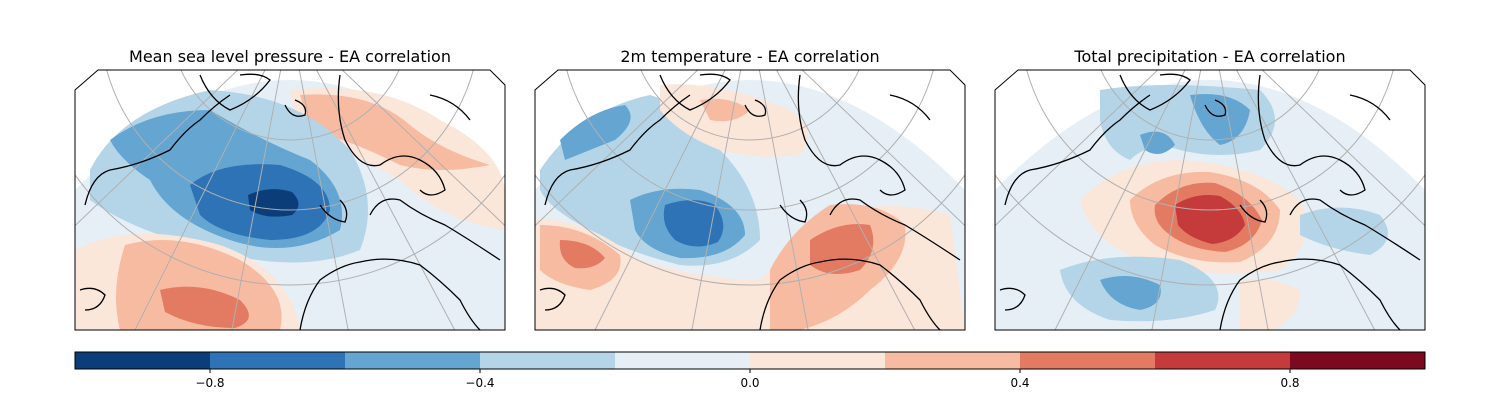 This screenshot has width=1500, height=400. I want to click on colorbar-tick-label: −0.4, so click(479, 383).